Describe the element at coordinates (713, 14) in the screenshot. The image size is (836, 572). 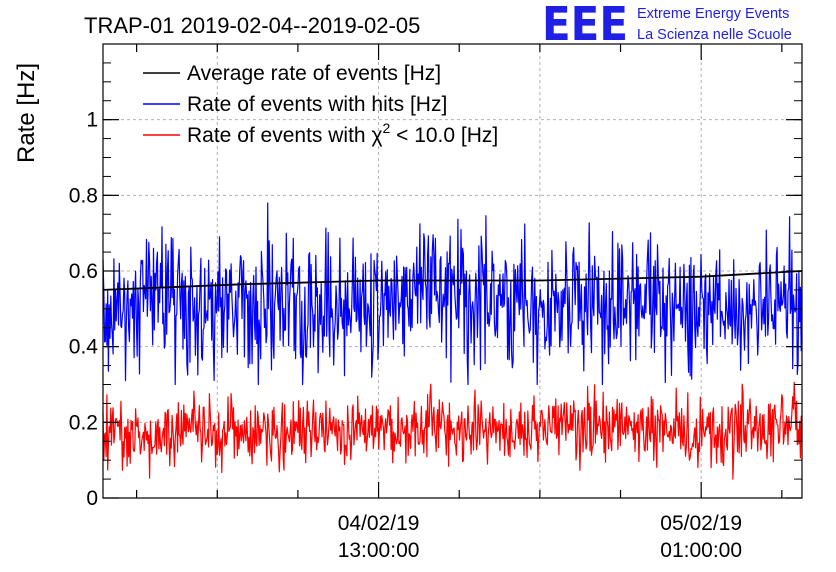
I see `eee-logo-line1: Extreme Energy Events` at that location.